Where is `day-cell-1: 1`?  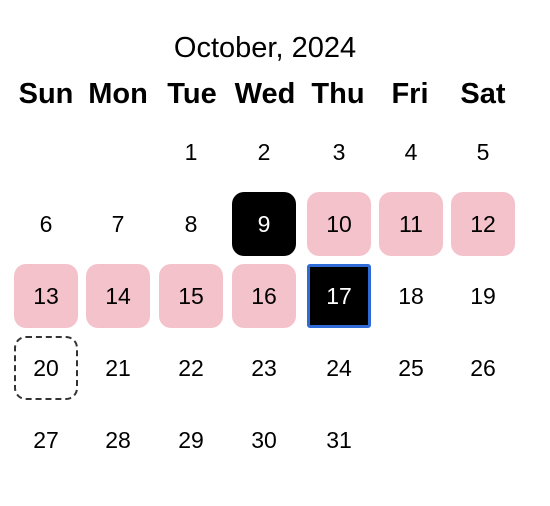
day-cell-1: 1 is located at coordinates (191, 151).